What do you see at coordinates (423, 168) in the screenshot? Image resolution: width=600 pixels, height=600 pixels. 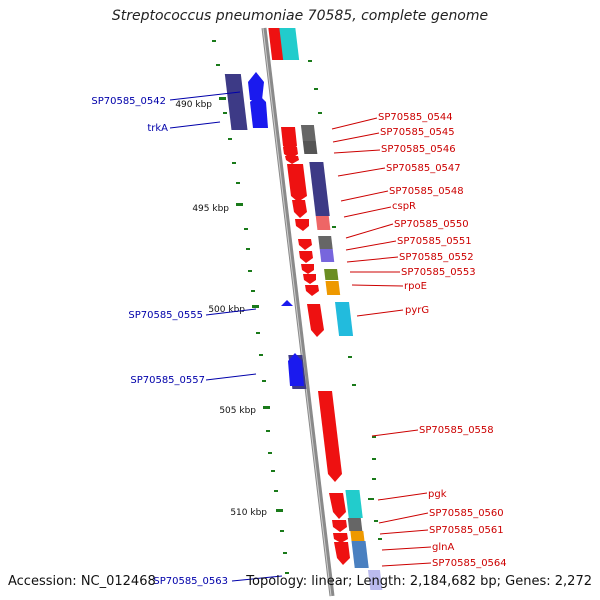 I see `gene-label: SP70585_0547` at bounding box center [423, 168].